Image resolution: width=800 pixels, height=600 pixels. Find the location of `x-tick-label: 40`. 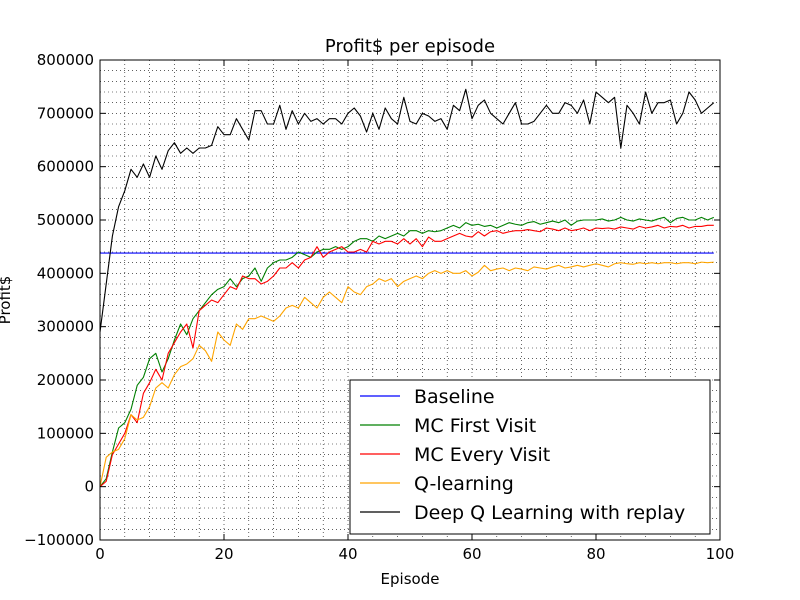

x-tick-label: 40 is located at coordinates (347, 554).